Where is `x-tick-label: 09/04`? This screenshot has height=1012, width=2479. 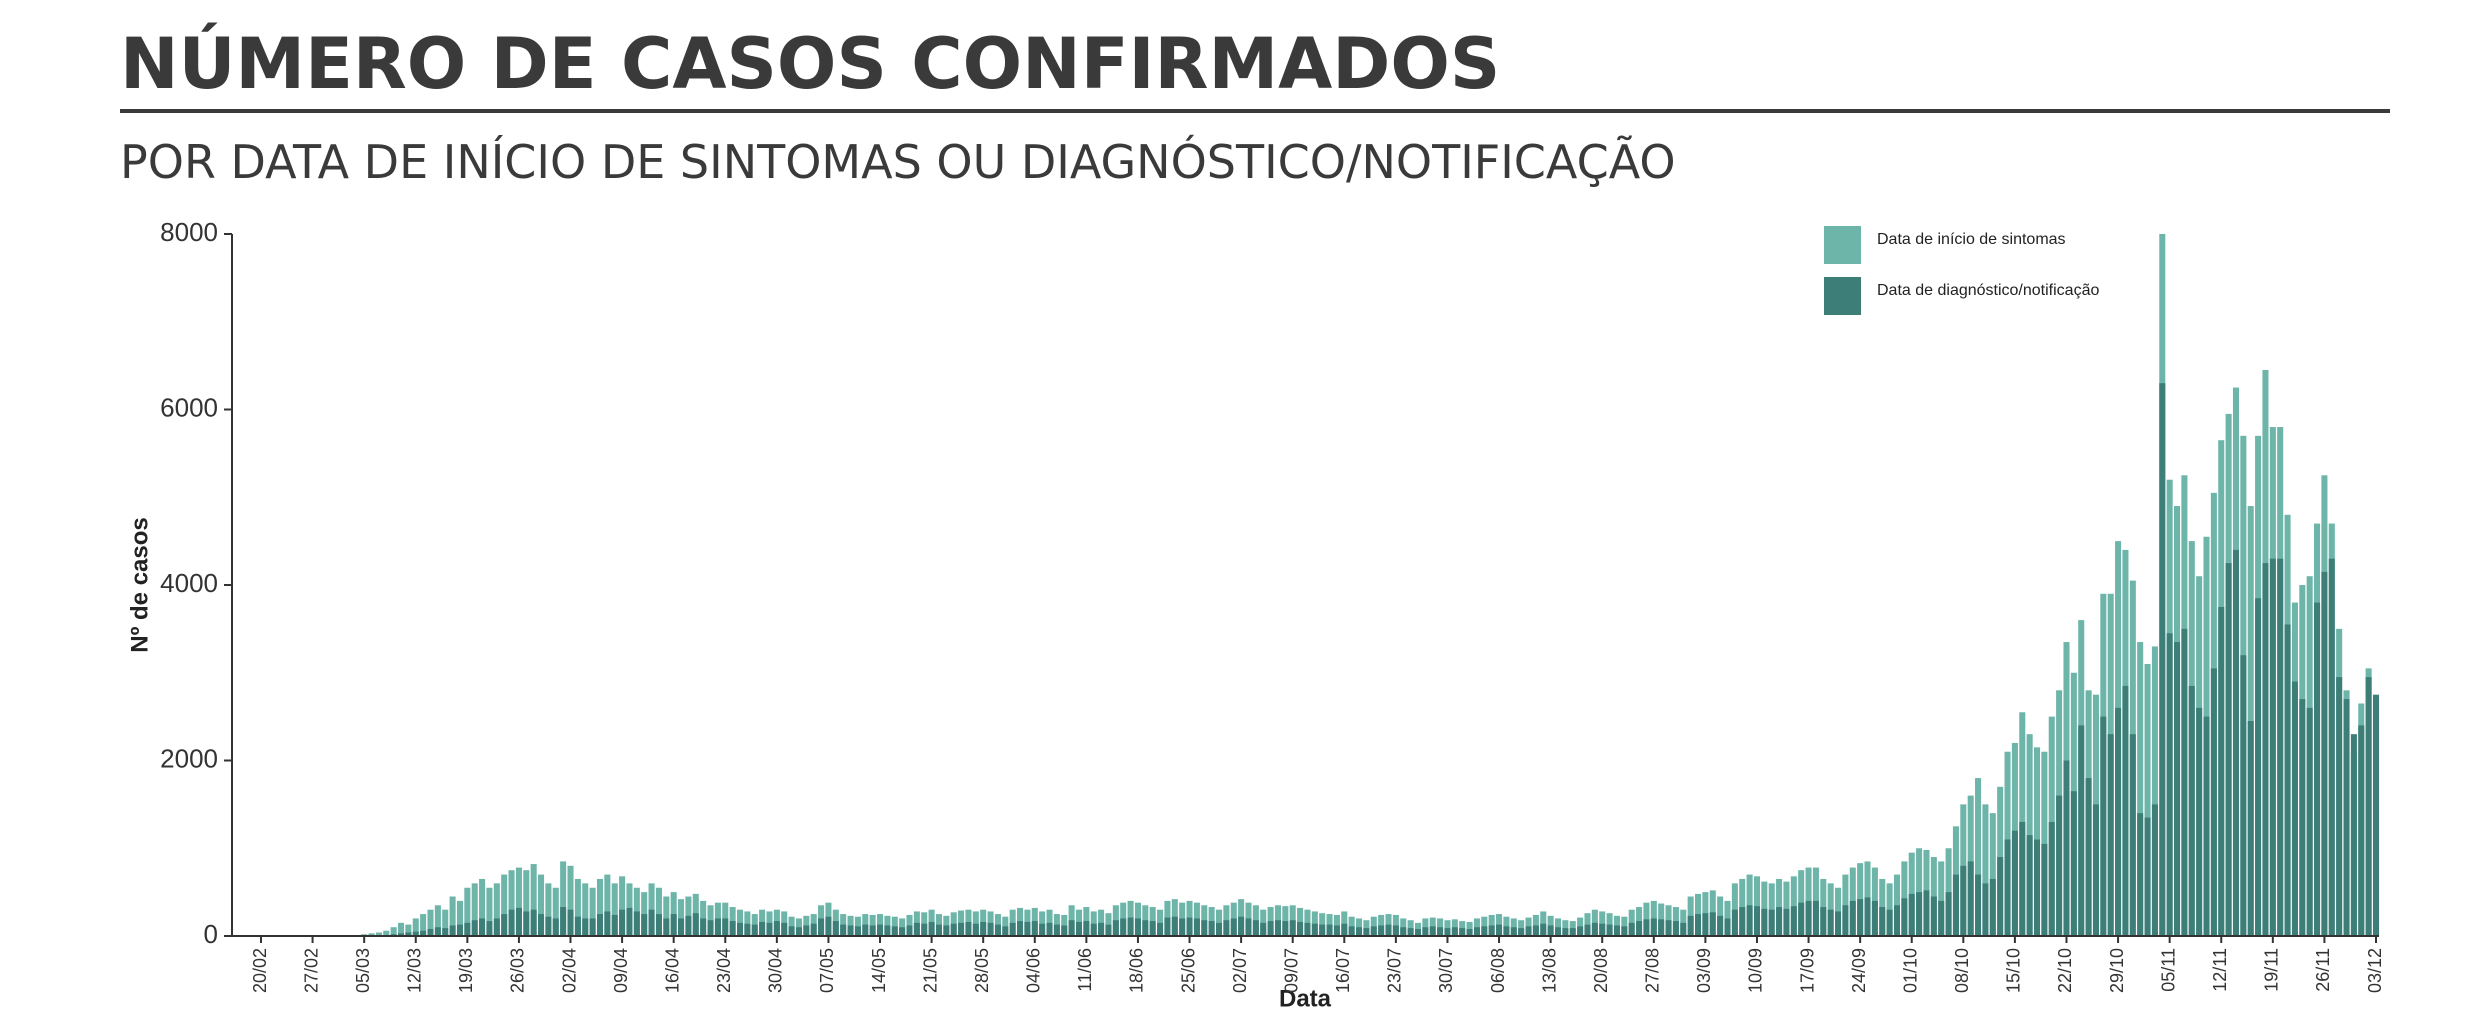
x-tick-label: 09/04 is located at coordinates (621, 970).